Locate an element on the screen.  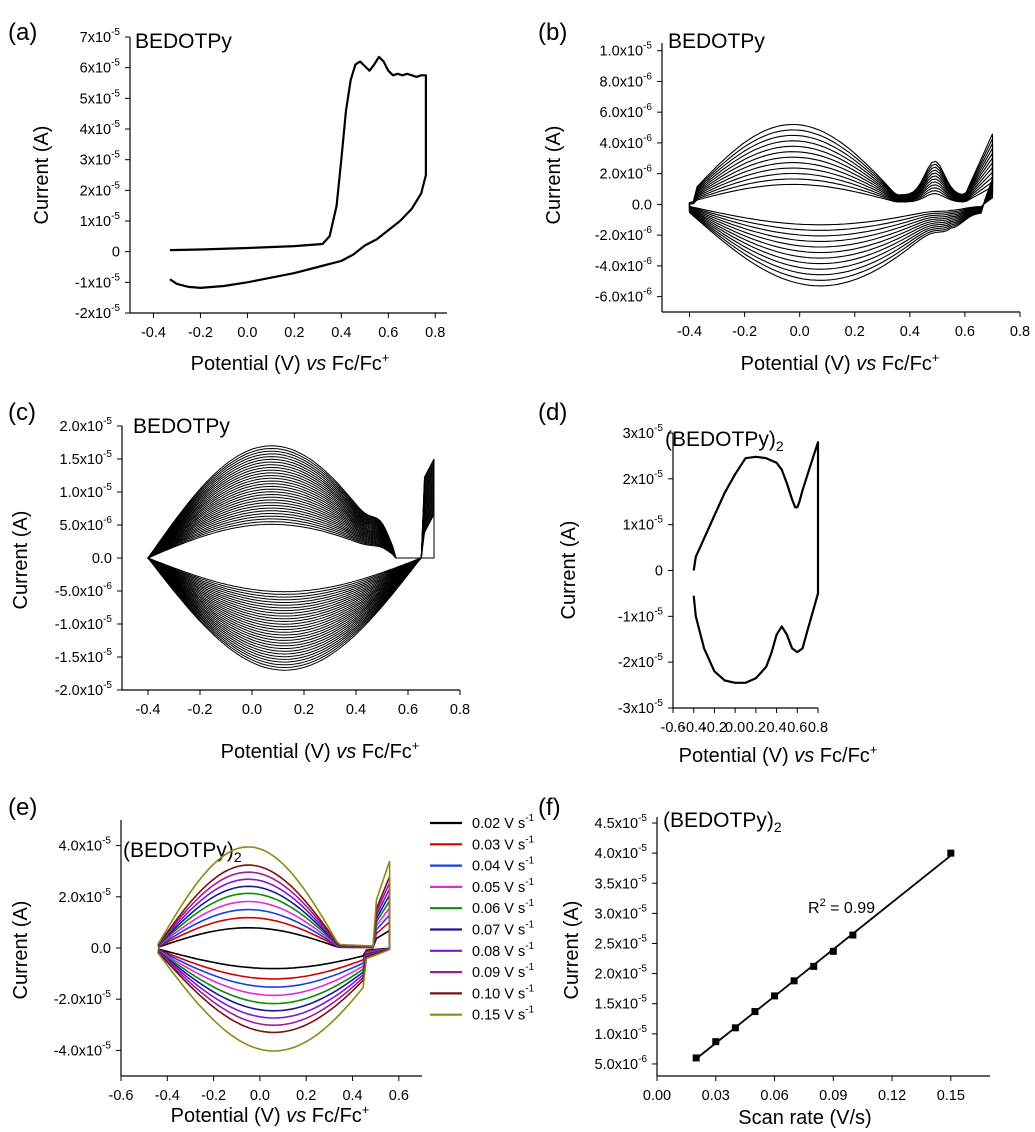
panel-label: (f) is located at coordinates (549, 807).